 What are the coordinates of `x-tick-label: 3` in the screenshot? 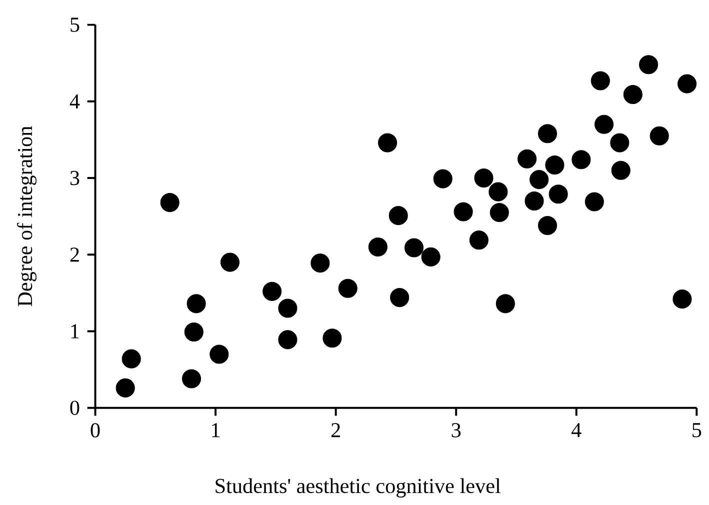 It's located at (456, 430).